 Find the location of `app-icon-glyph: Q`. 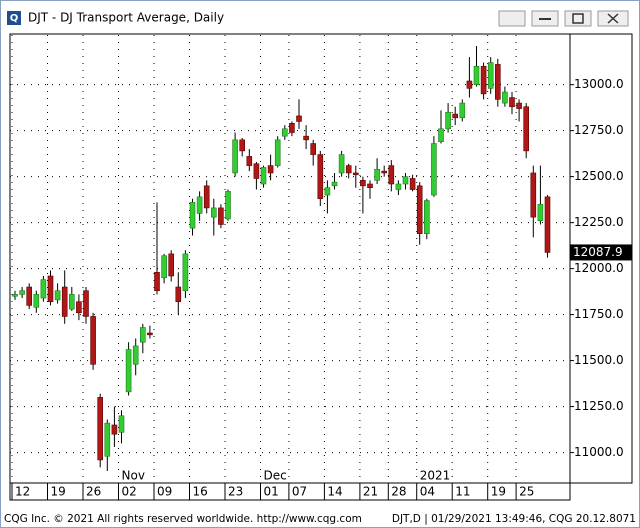

app-icon-glyph: Q is located at coordinates (14, 18).